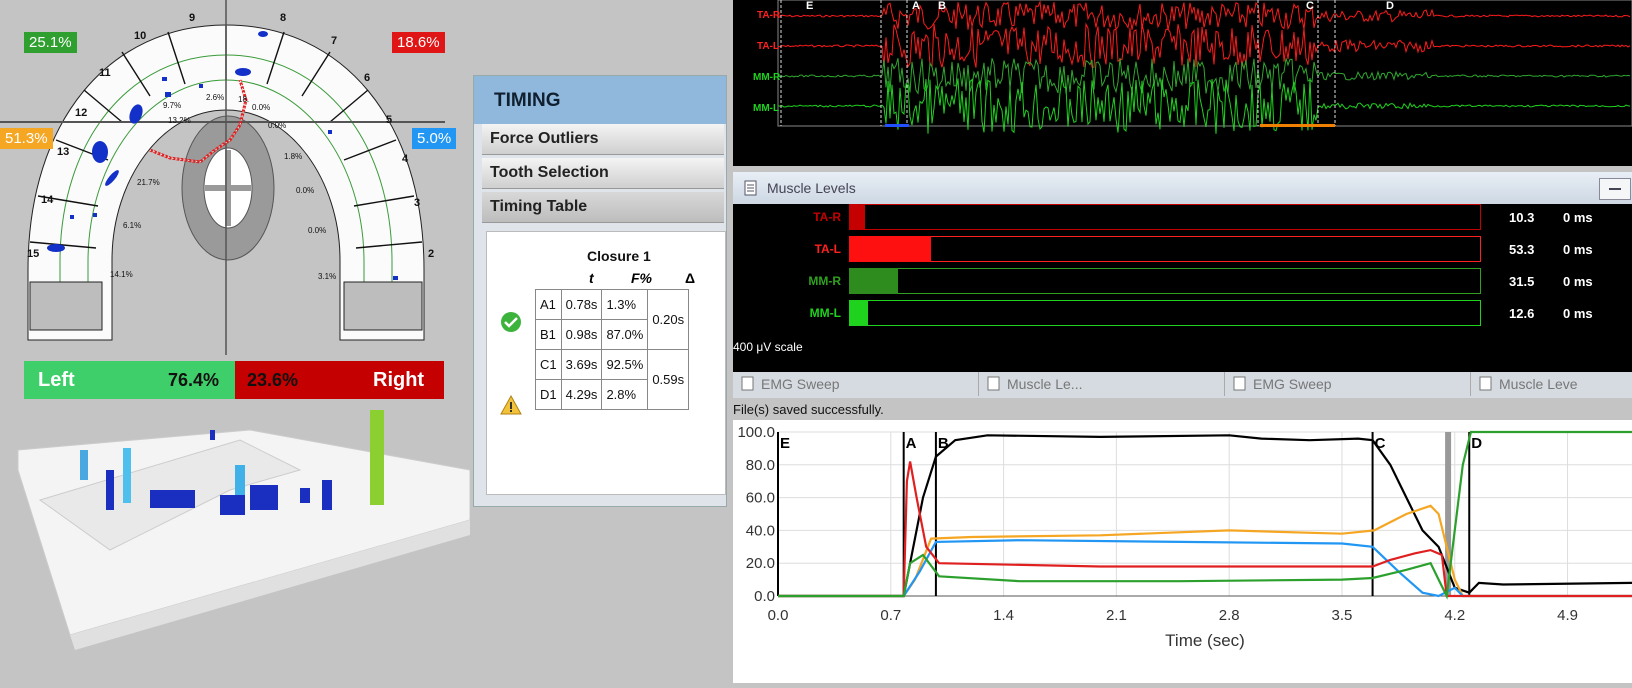  I want to click on x-axis-label: Time (sec), so click(1205, 640).